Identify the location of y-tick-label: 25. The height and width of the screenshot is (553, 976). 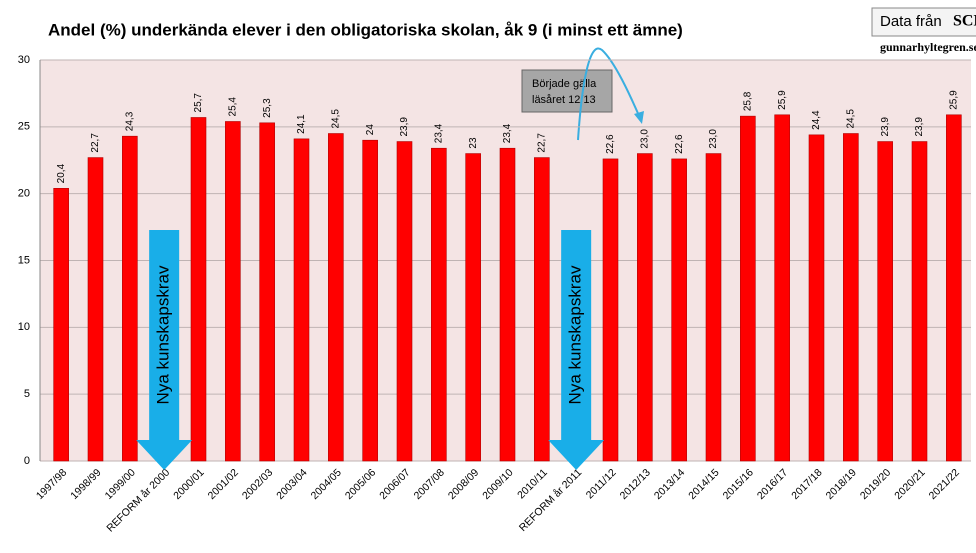
(24, 127).